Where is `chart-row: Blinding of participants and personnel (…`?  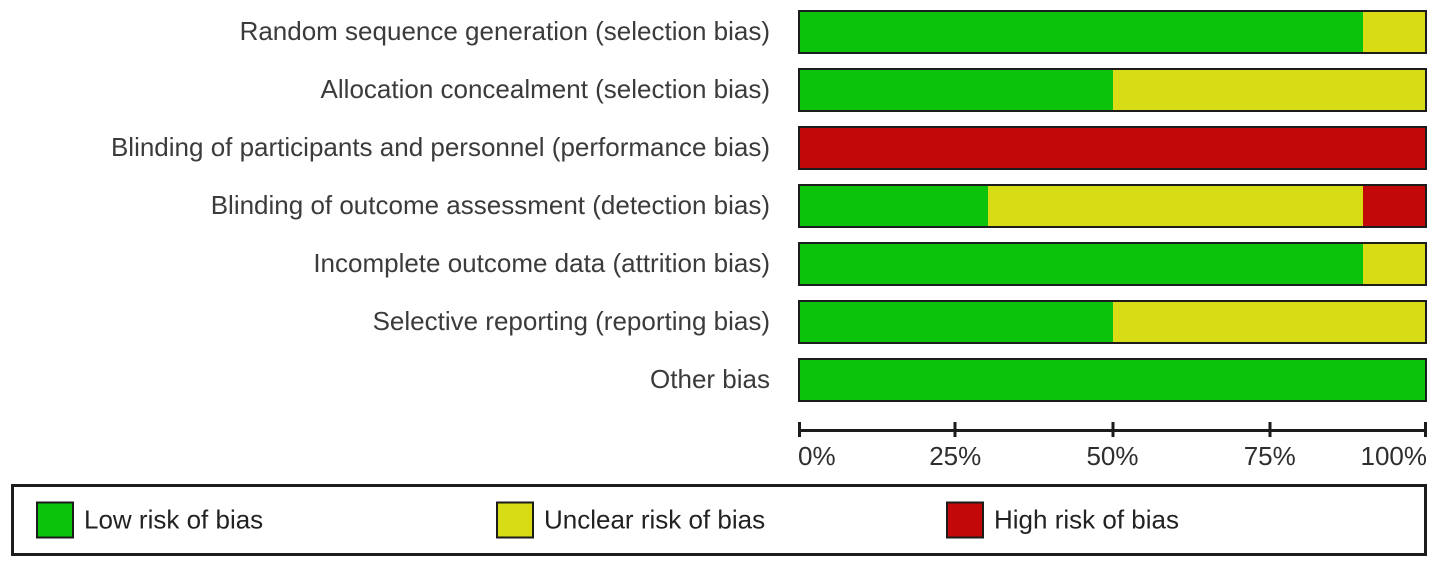 chart-row: Blinding of participants and personnel (… is located at coordinates (720, 148).